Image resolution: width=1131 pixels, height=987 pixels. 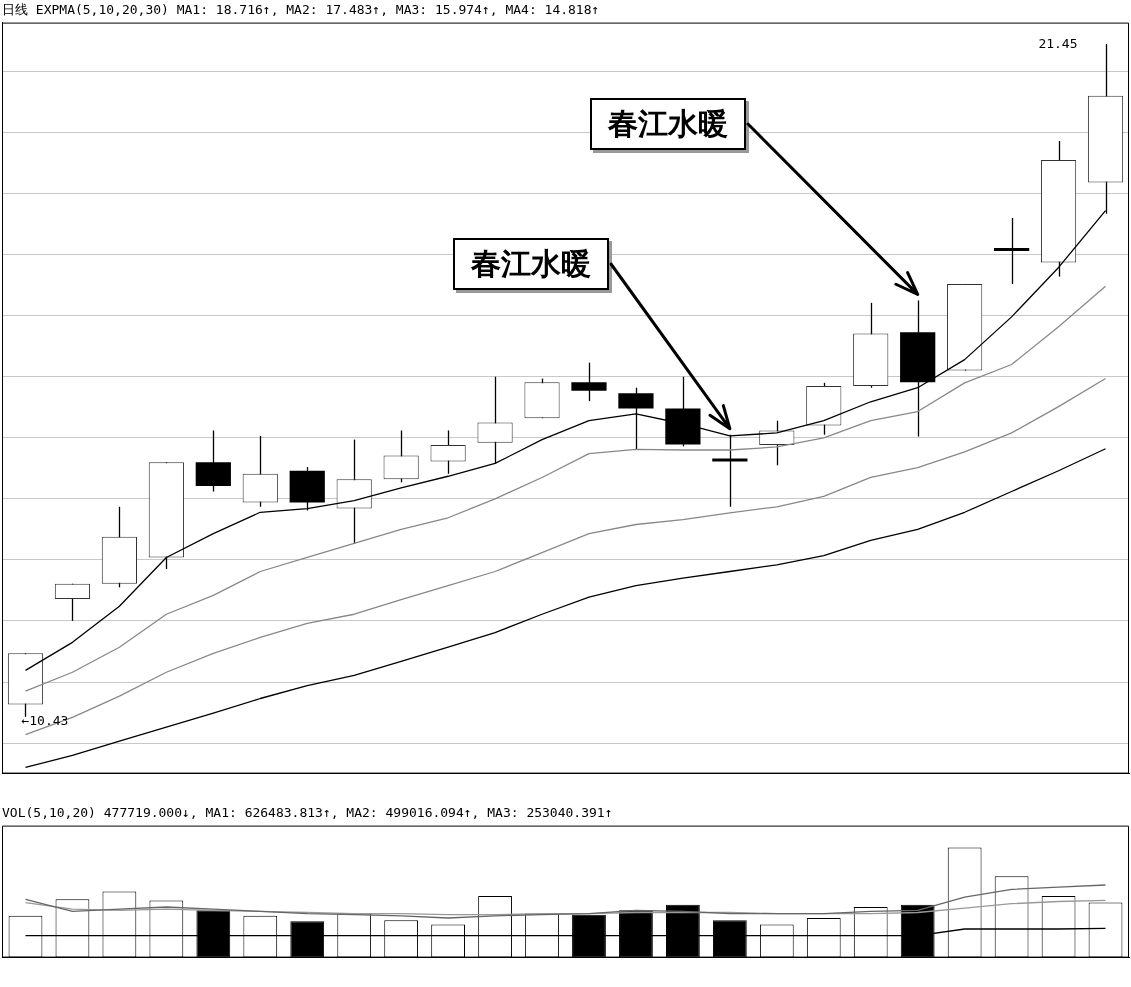 I want to click on chart-title: VOL(5,10,20) 477719.000↓, MA1: 626483.813↑, MA2: 499016.094↑, MA3: 253040.391↑, so click(x=307, y=813).